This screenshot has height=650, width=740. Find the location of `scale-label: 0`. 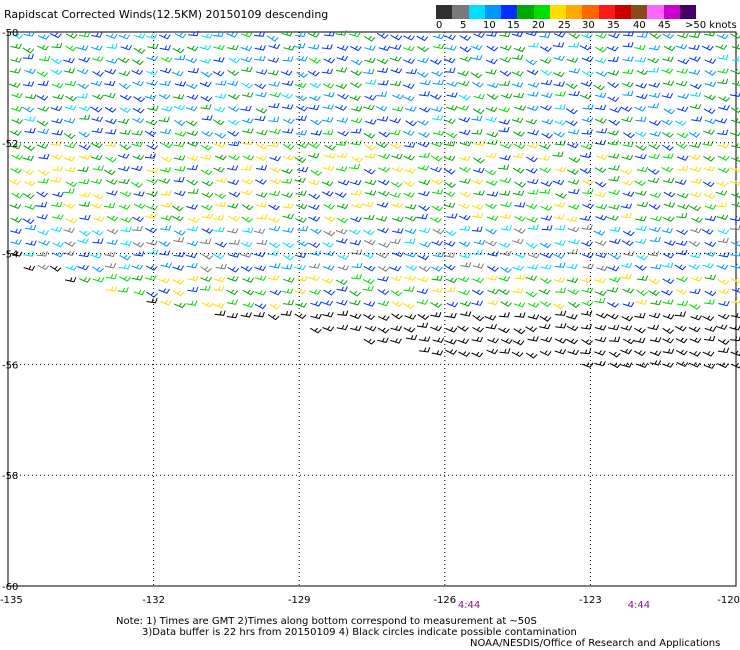

scale-label: 0 is located at coordinates (439, 25).